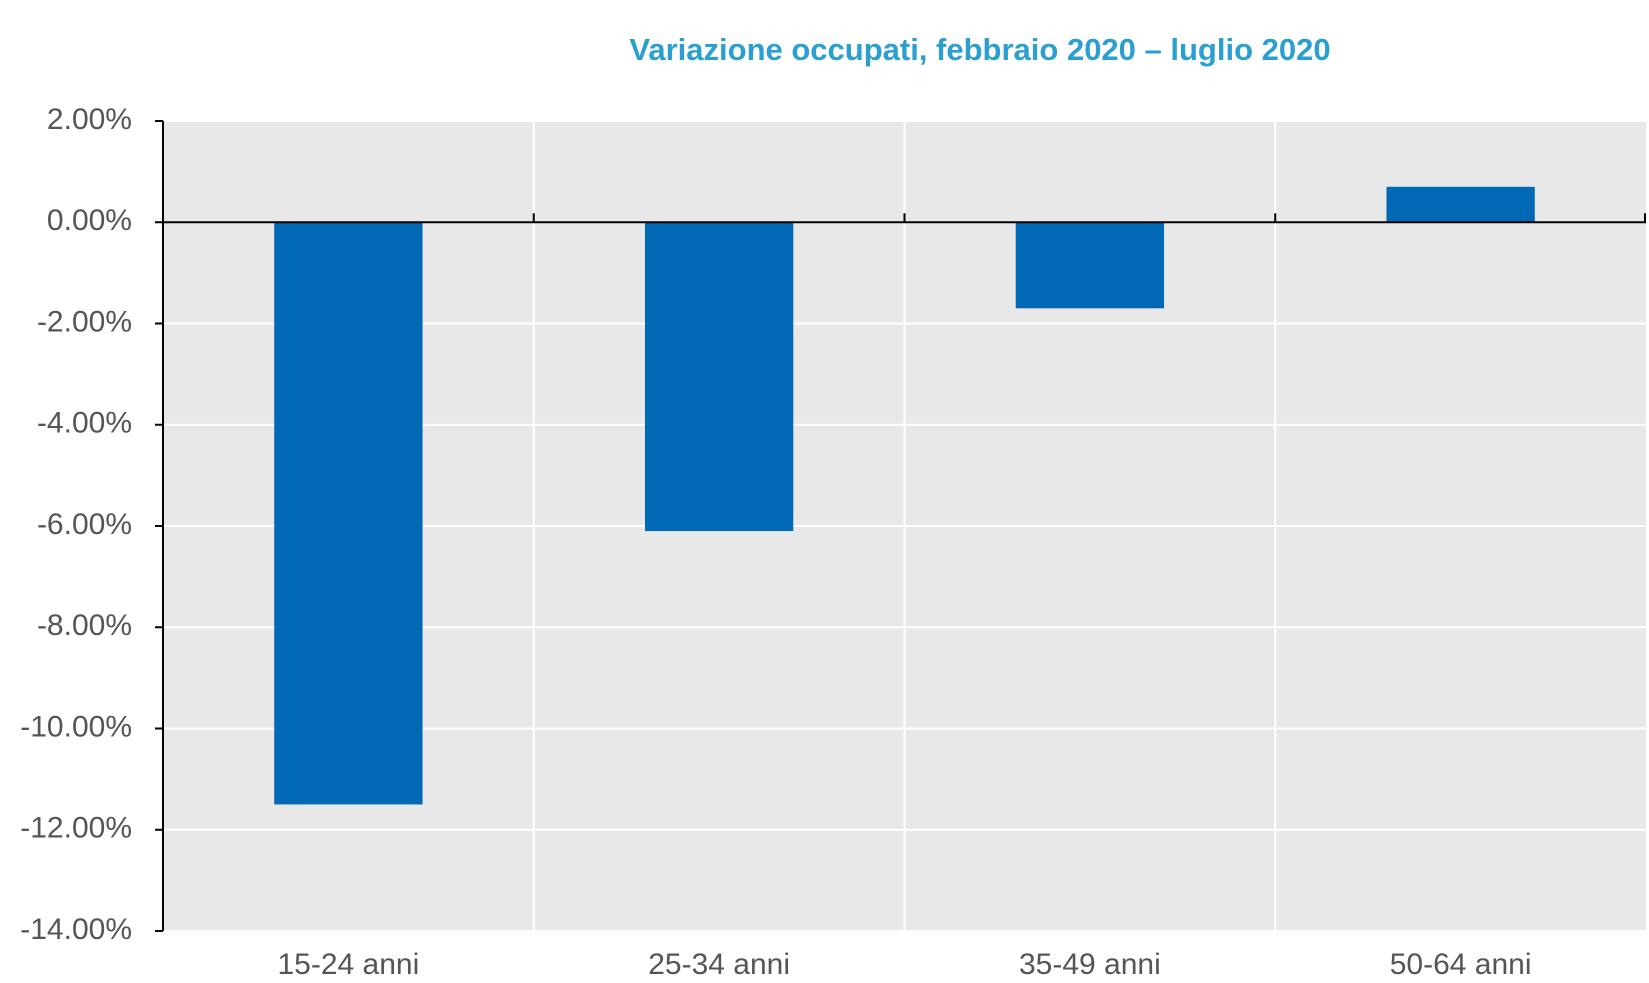 The width and height of the screenshot is (1649, 983). Describe the element at coordinates (1090, 964) in the screenshot. I see `x-tick-label: 35-49 anni` at that location.